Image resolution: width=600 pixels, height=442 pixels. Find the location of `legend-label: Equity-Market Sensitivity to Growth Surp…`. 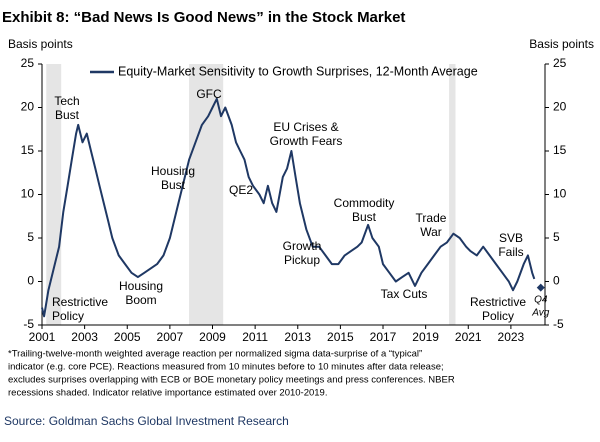

legend-label: Equity-Market Sensitivity to Growth Surp… is located at coordinates (298, 71).